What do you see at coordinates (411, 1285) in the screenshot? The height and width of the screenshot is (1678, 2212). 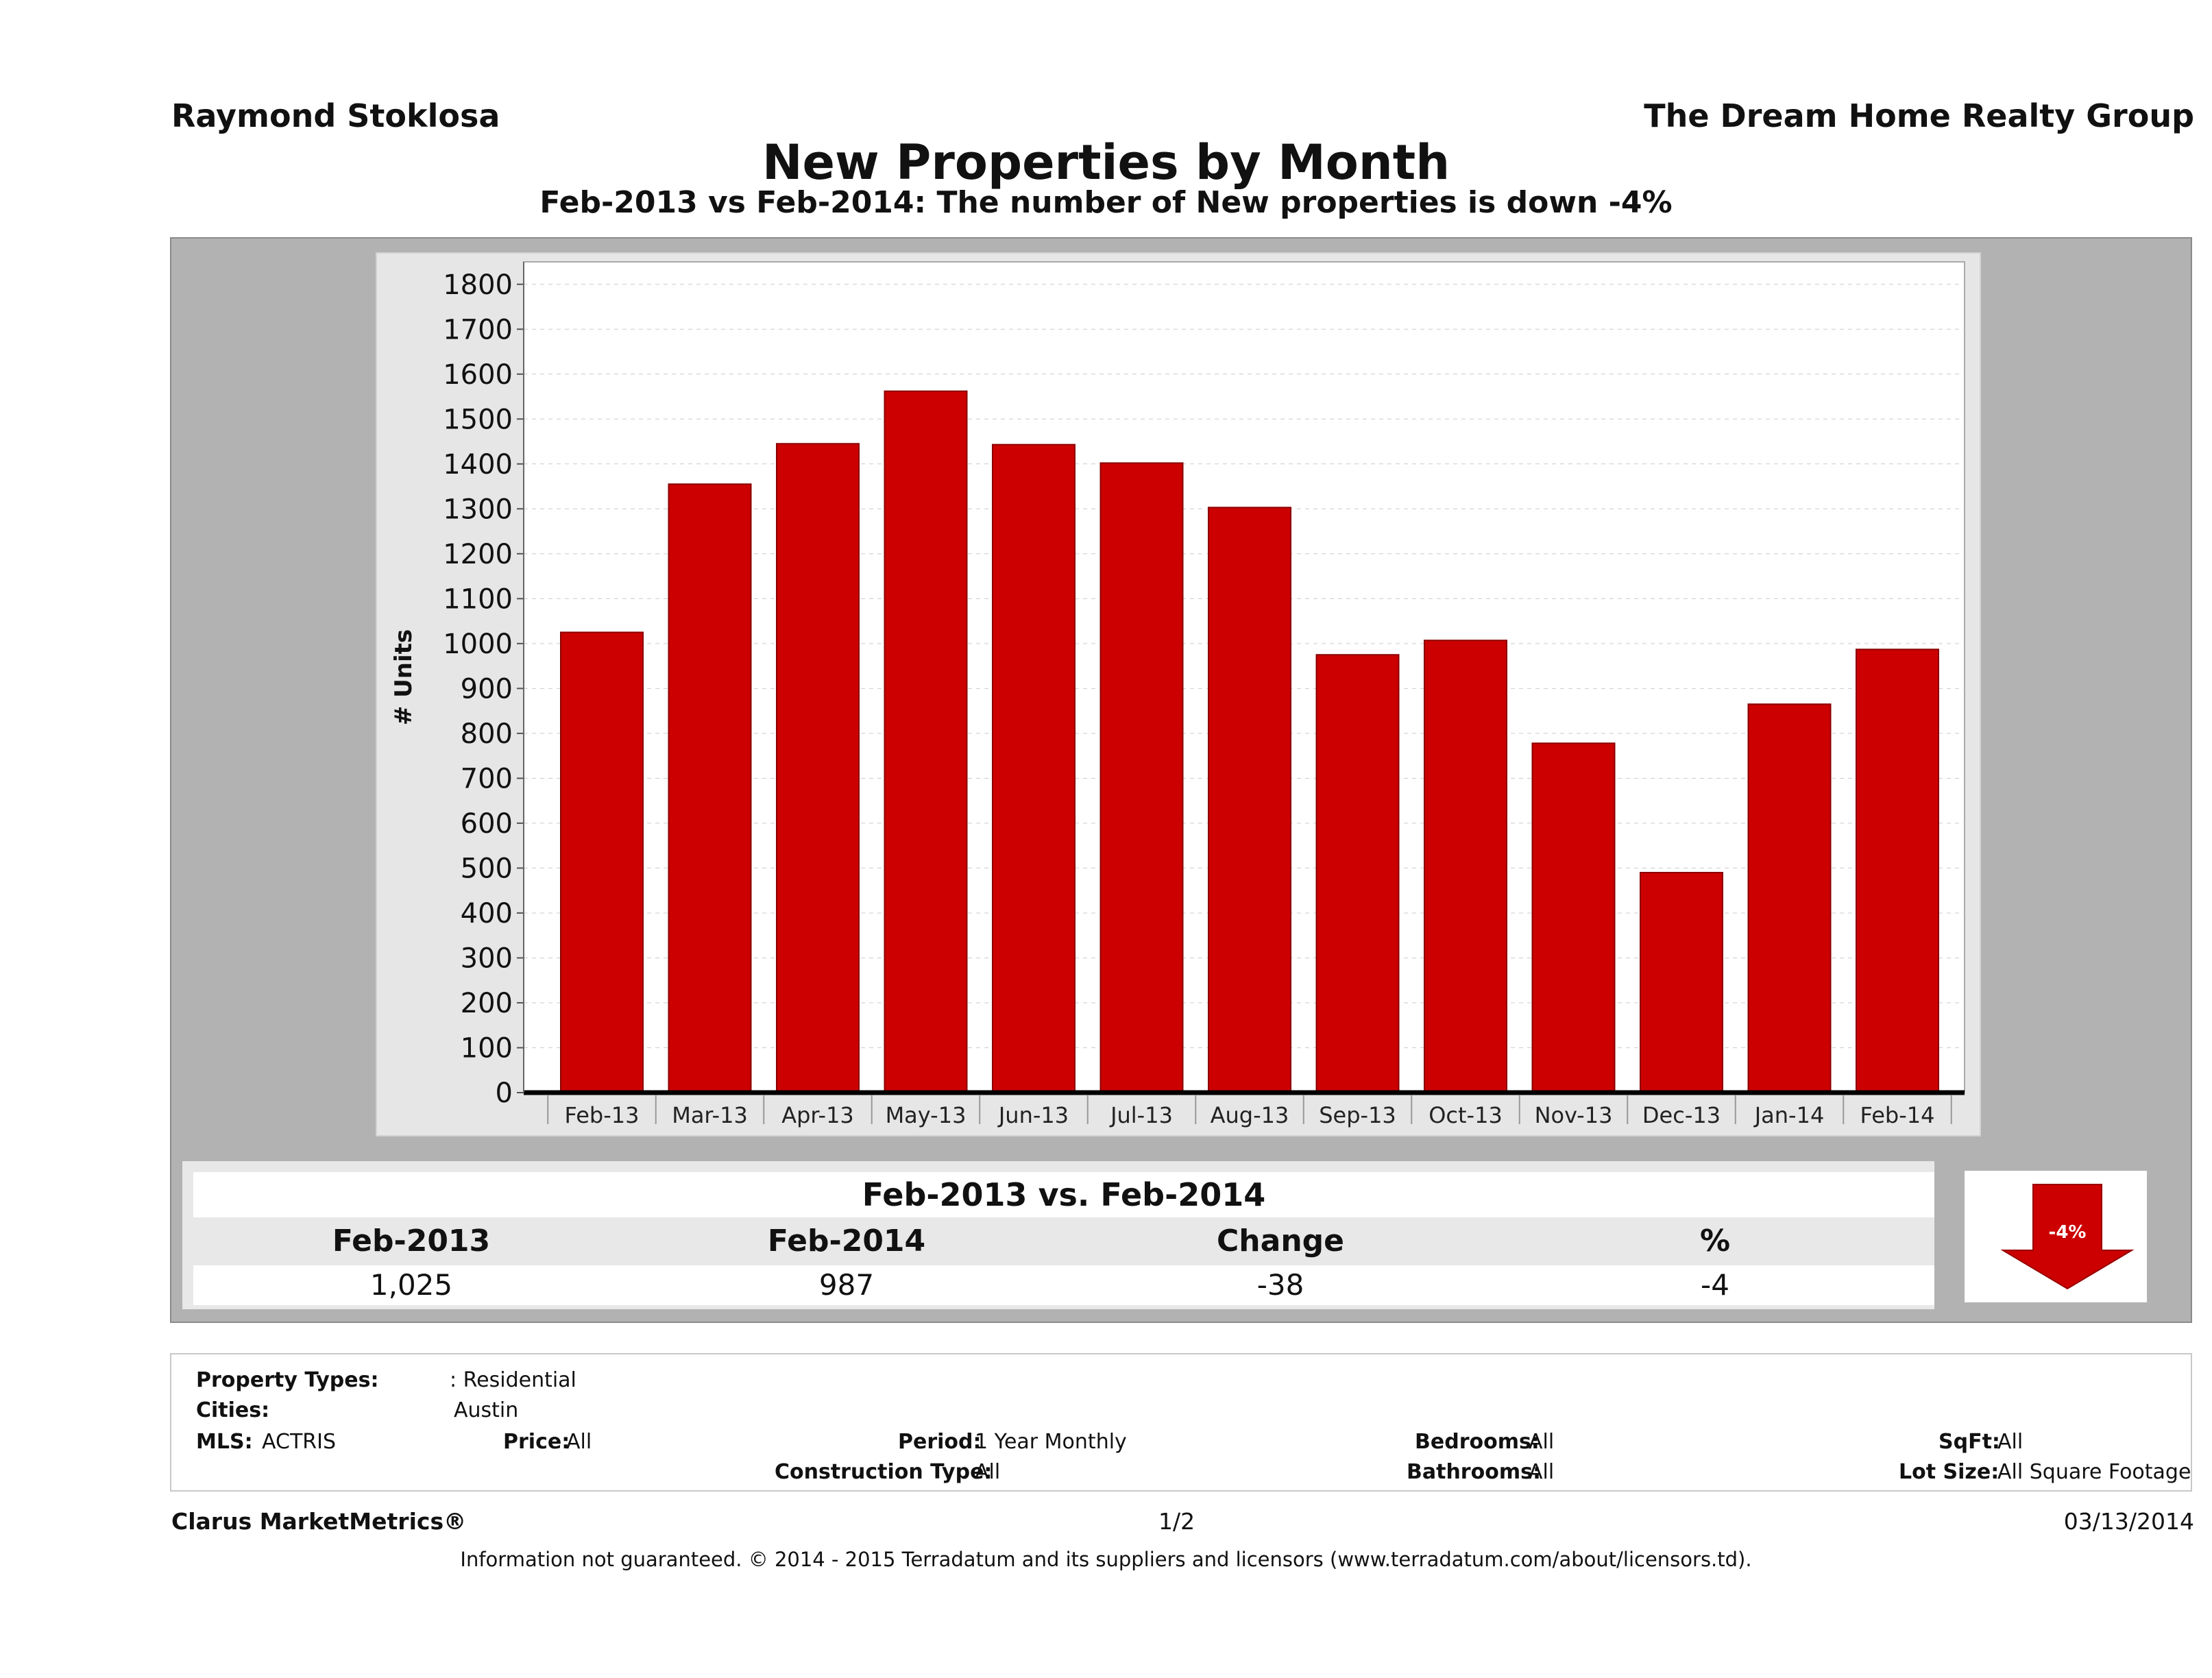 I see `comparison-value-start: 1,025` at bounding box center [411, 1285].